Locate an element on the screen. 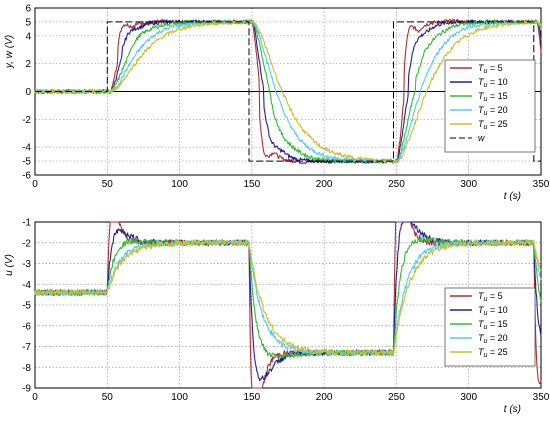  y-tick-label: 6 is located at coordinates (28, 9).